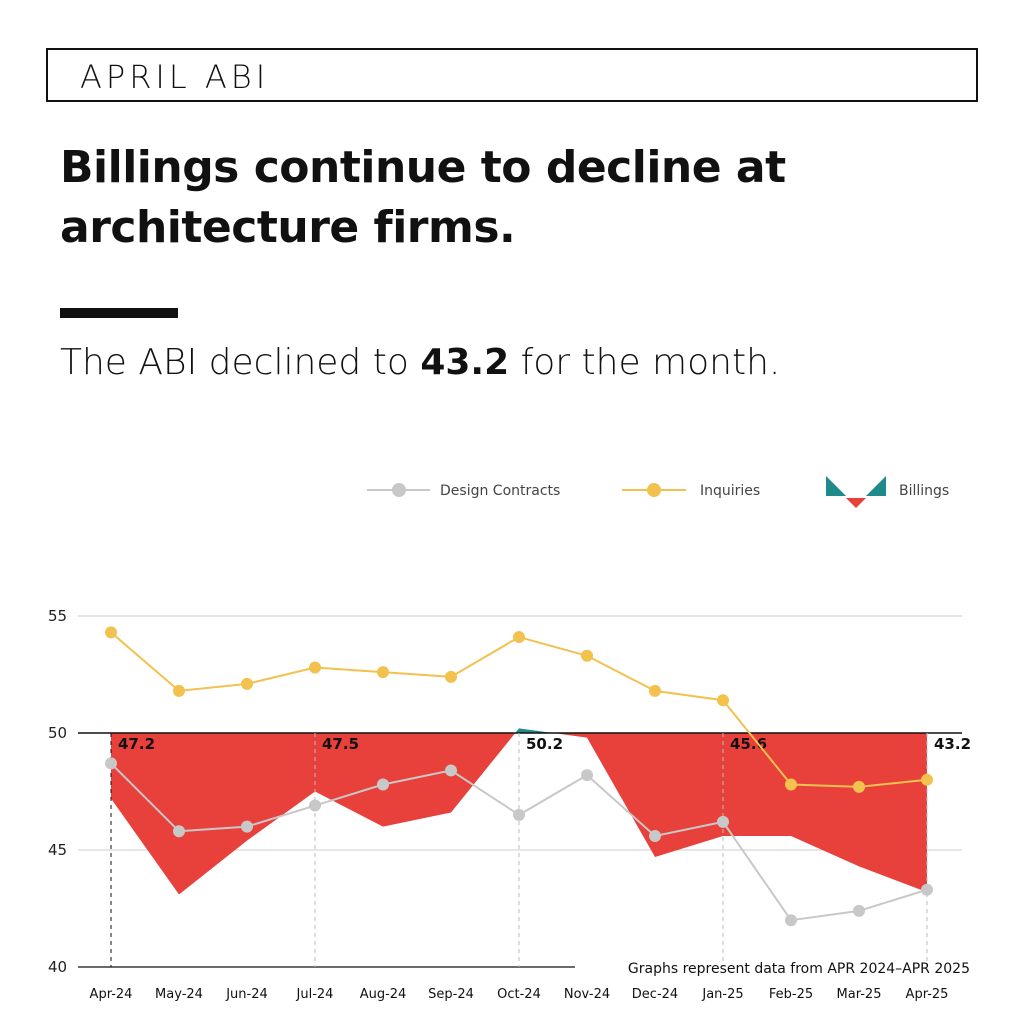 Image resolution: width=1024 pixels, height=1024 pixels. What do you see at coordinates (544, 744) in the screenshot?
I see `billings-value-label: 50.2` at bounding box center [544, 744].